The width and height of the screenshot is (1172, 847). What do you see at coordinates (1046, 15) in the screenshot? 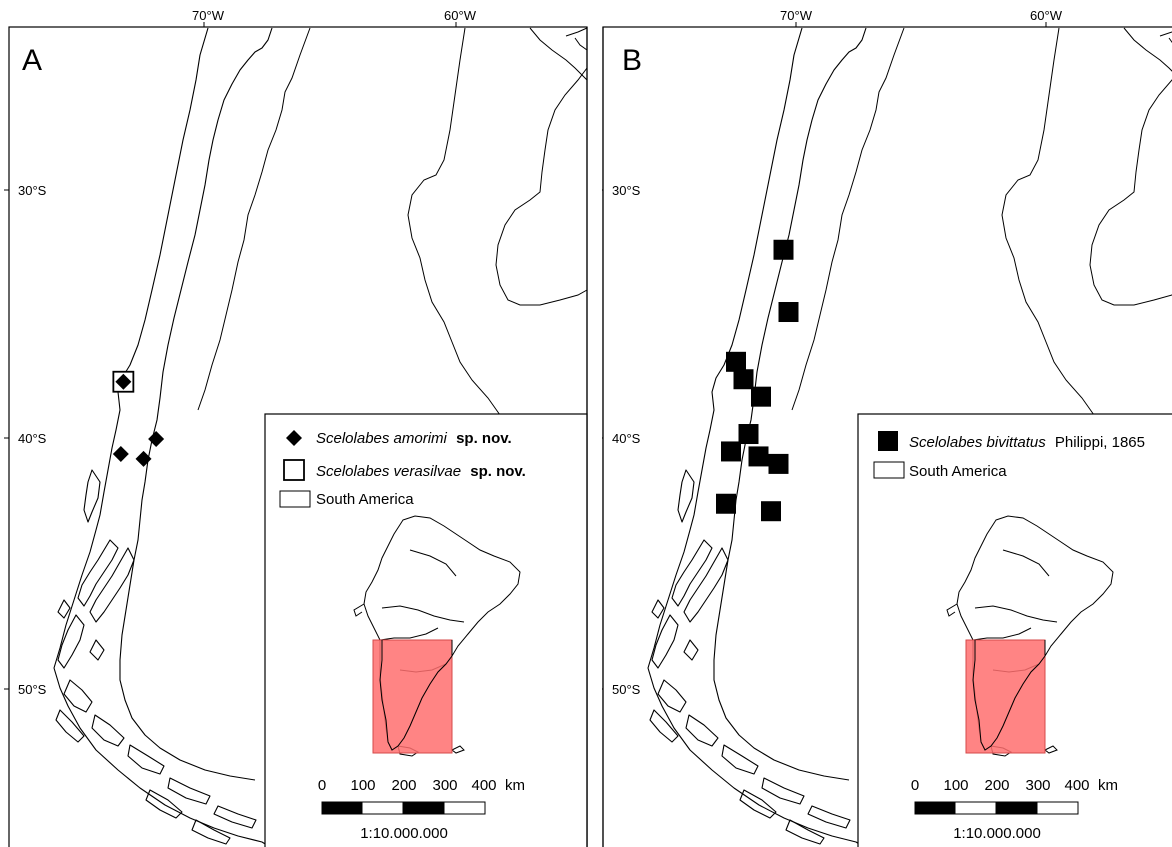
I see `lon-label-60w-b: 60°W` at bounding box center [1046, 15].